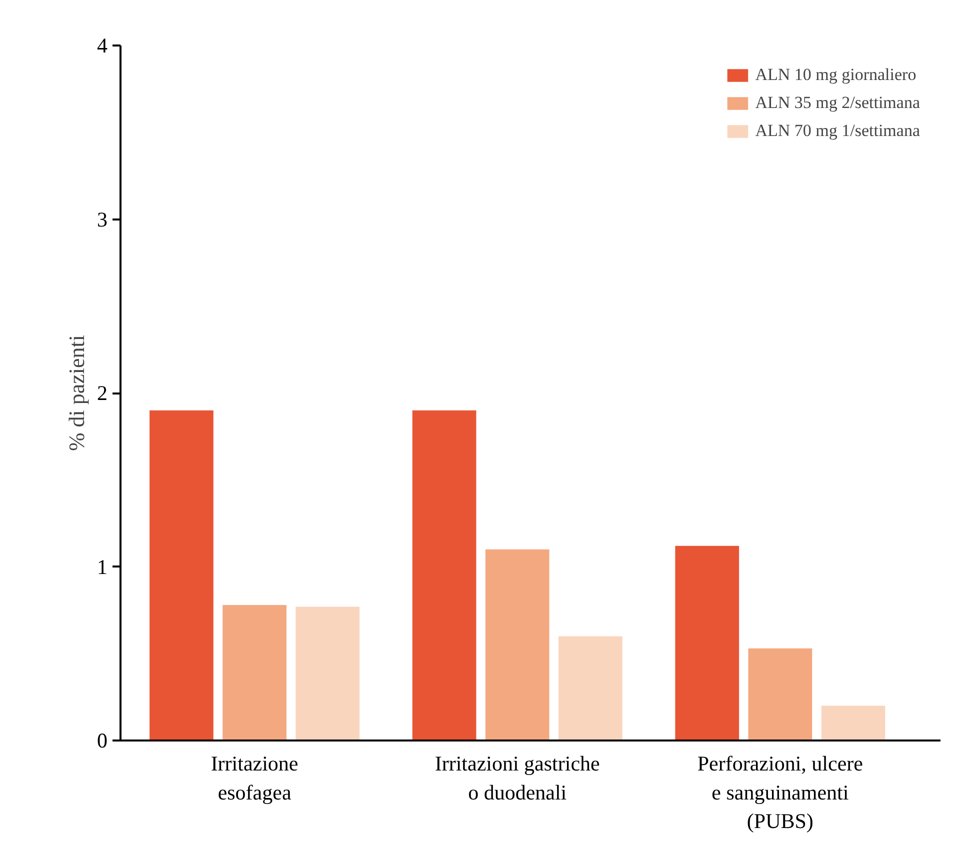 This screenshot has width=963, height=856. I want to click on legend-label: ALN 10 mg giornaliero, so click(835, 75).